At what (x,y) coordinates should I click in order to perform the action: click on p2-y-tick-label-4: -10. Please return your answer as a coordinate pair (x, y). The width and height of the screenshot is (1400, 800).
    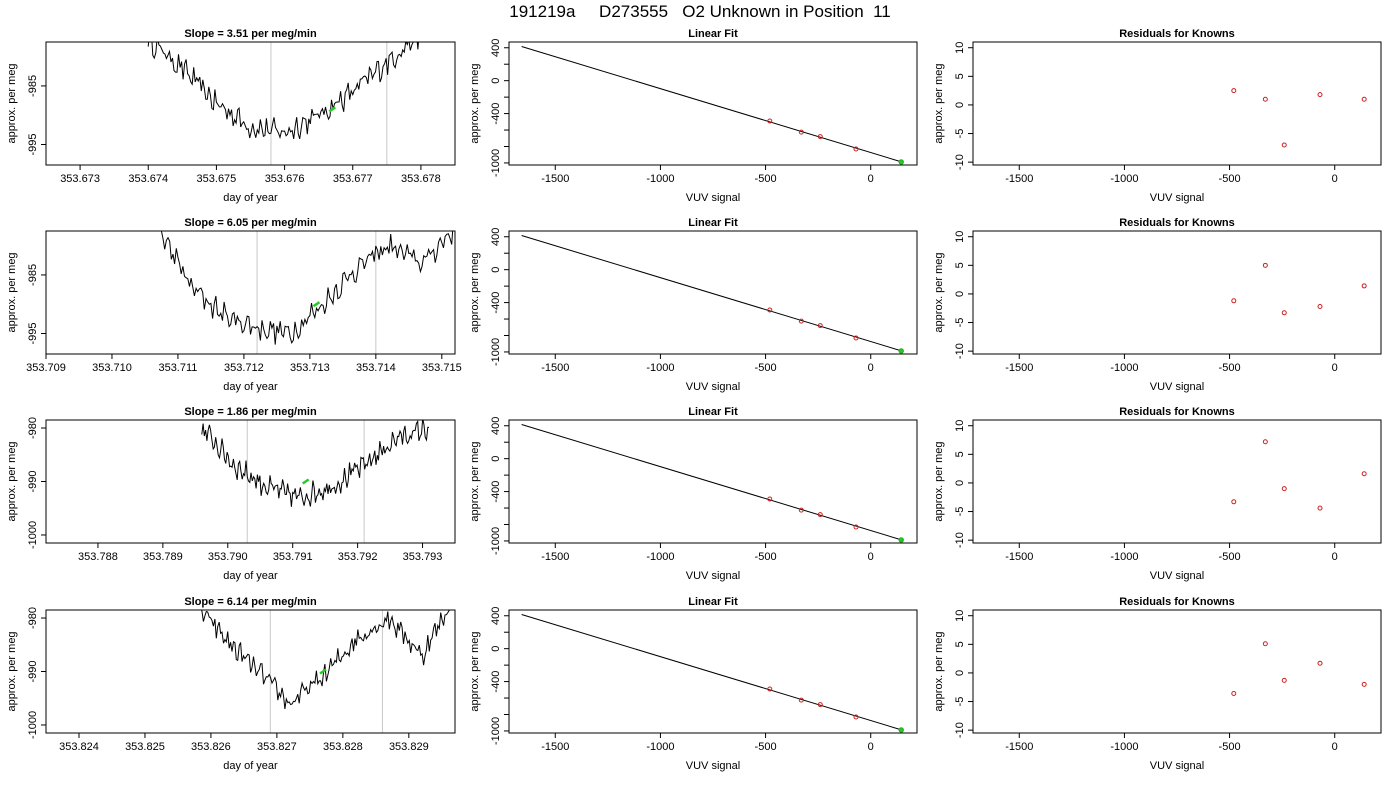
    Looking at the image, I should click on (960, 162).